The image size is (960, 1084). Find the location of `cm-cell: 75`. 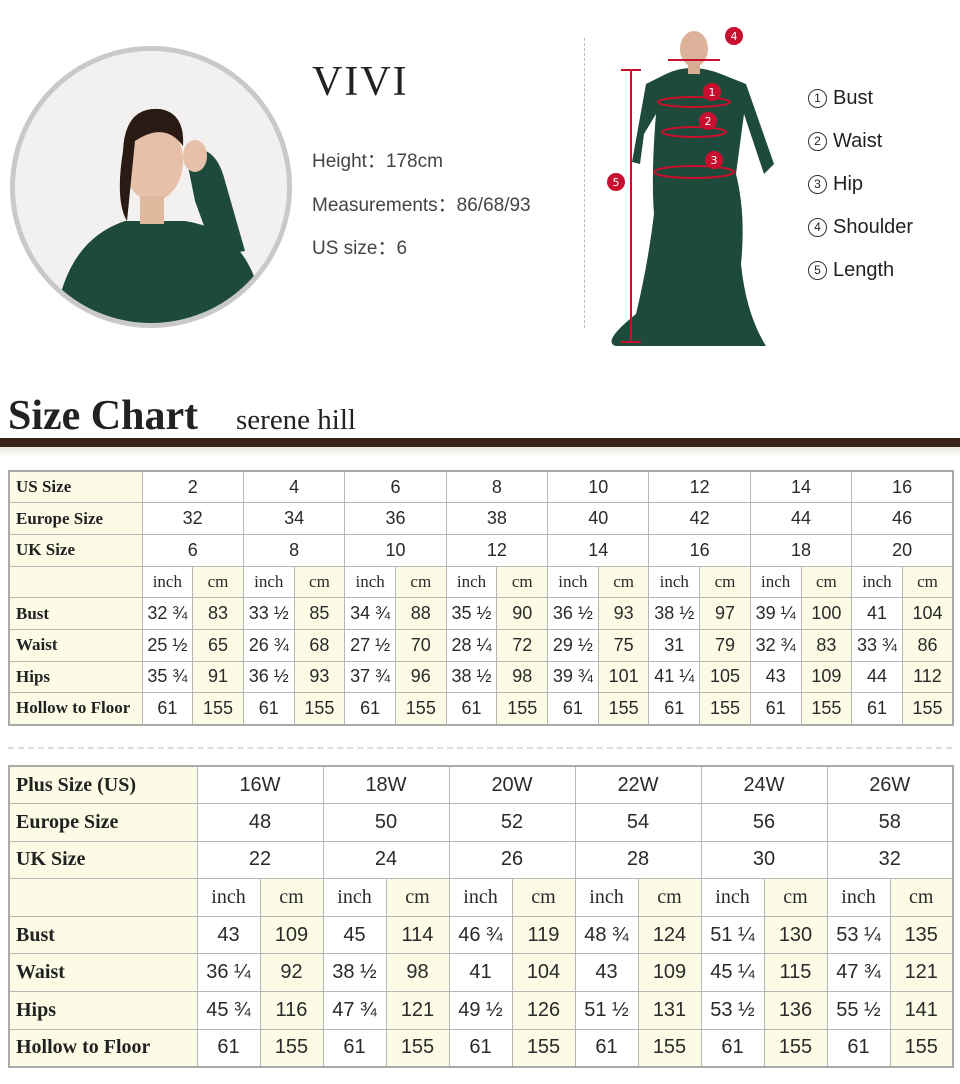

cm-cell: 75 is located at coordinates (623, 645).